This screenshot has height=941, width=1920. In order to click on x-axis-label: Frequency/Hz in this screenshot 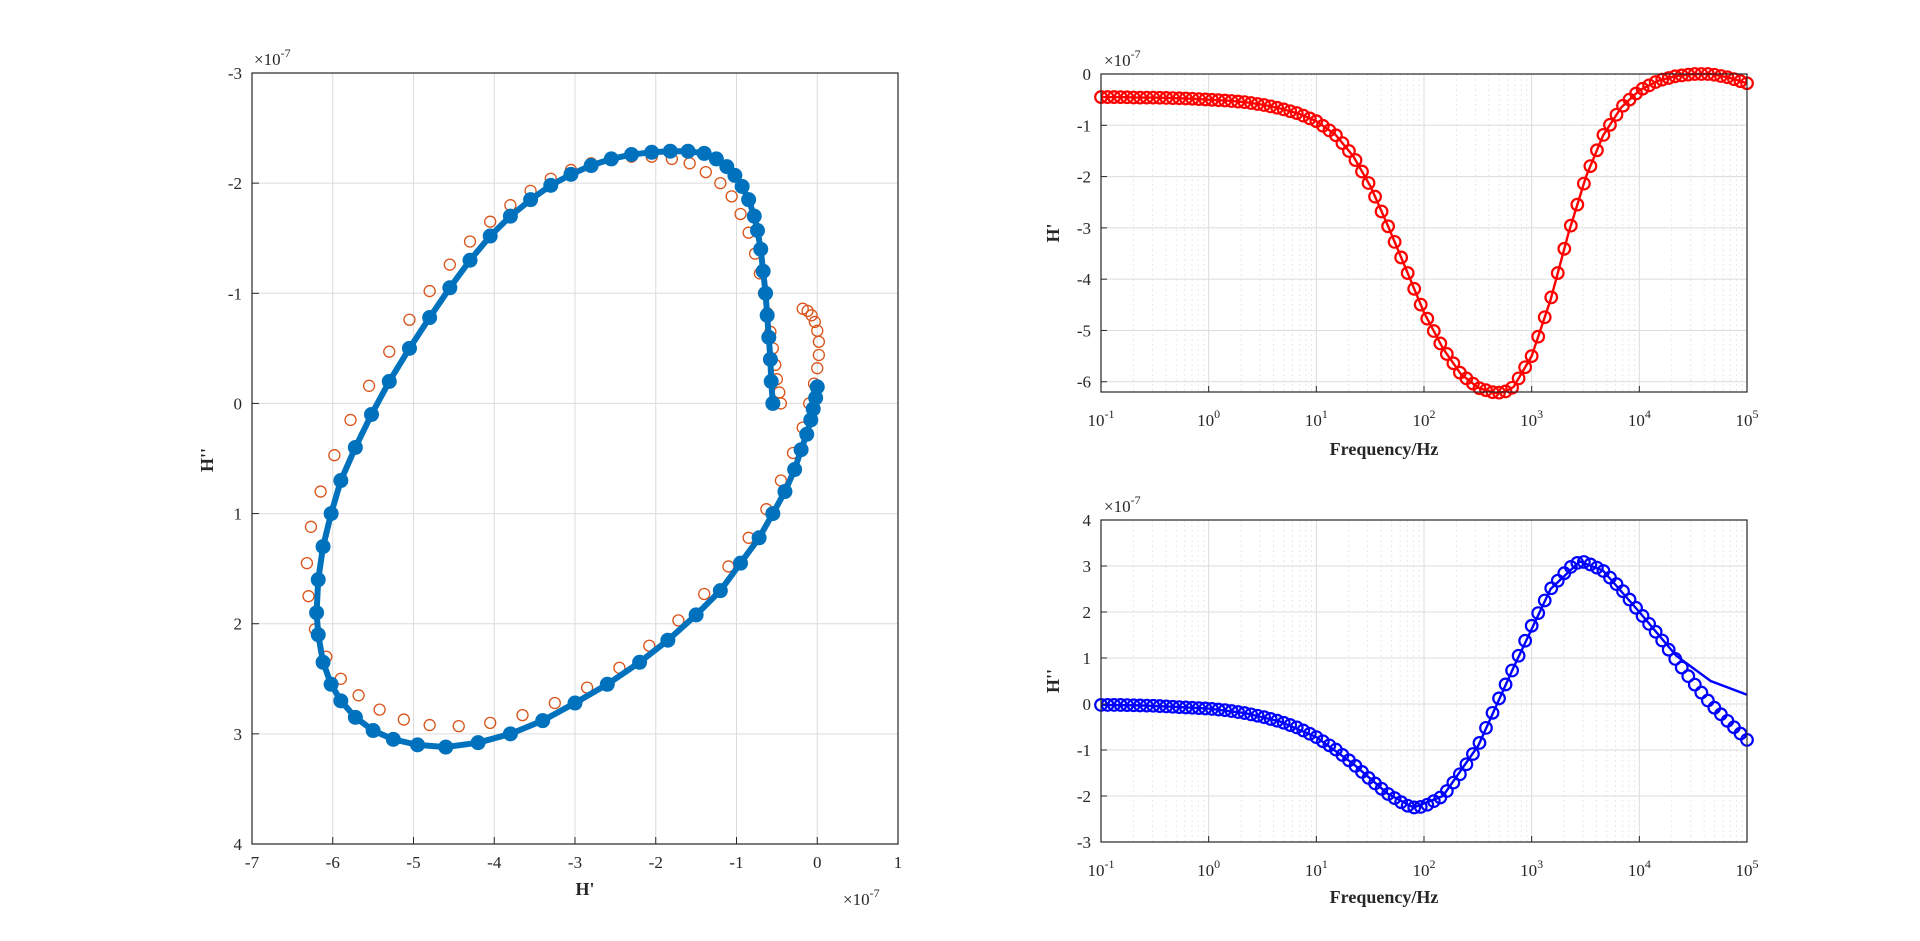, I will do `click(1384, 897)`.